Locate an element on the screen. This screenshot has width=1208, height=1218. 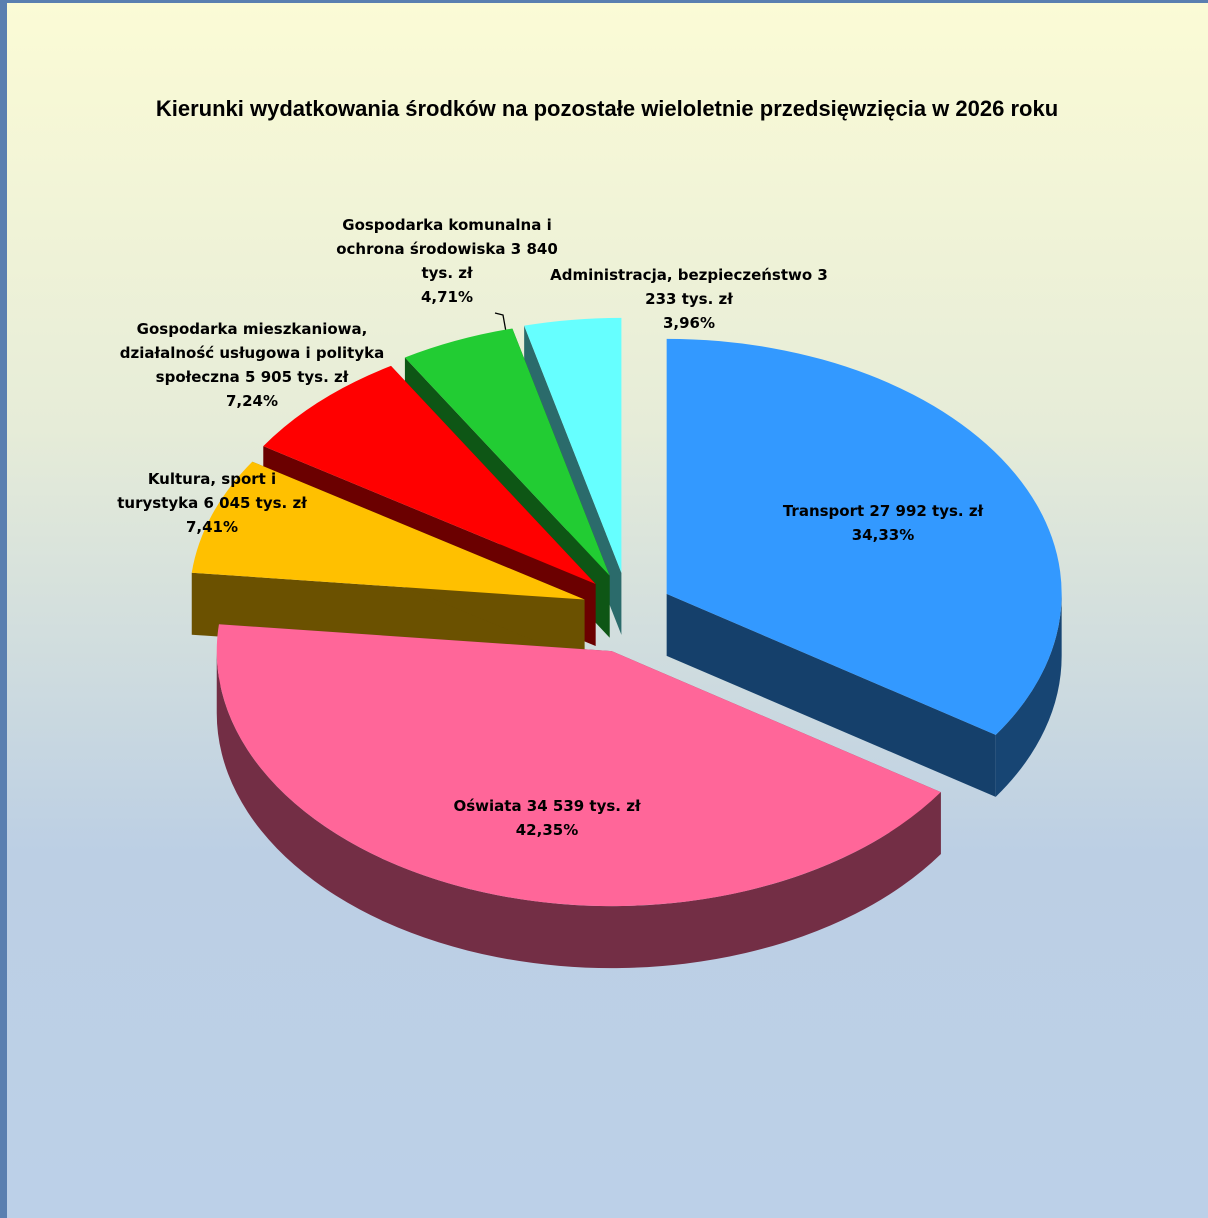
category-label: Oświata is located at coordinates (487, 806).